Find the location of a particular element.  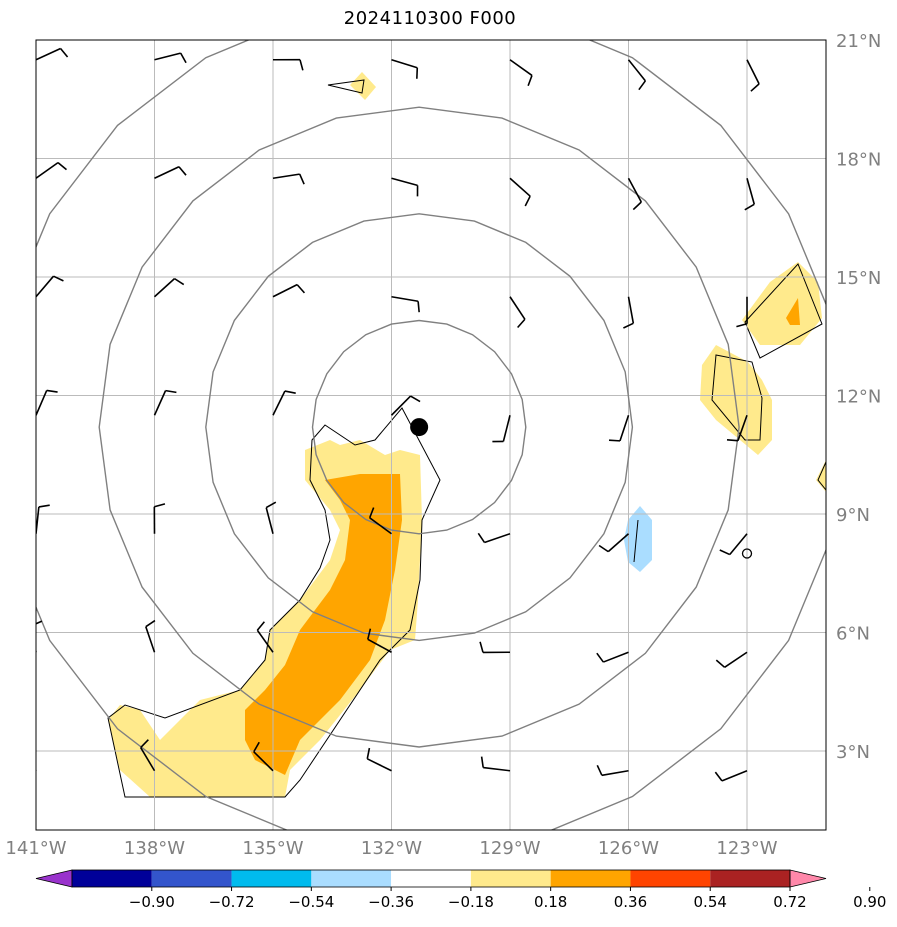

strong-positive-anomaly-core is located at coordinates (323, 624).